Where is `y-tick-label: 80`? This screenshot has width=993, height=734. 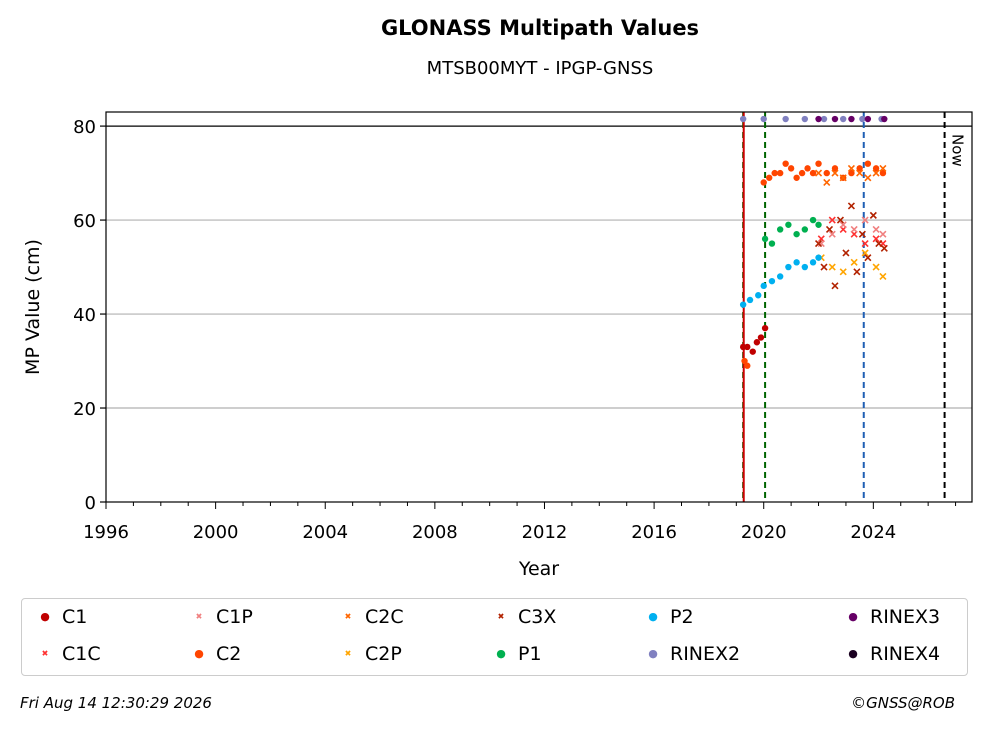 y-tick-label: 80 is located at coordinates (84, 127).